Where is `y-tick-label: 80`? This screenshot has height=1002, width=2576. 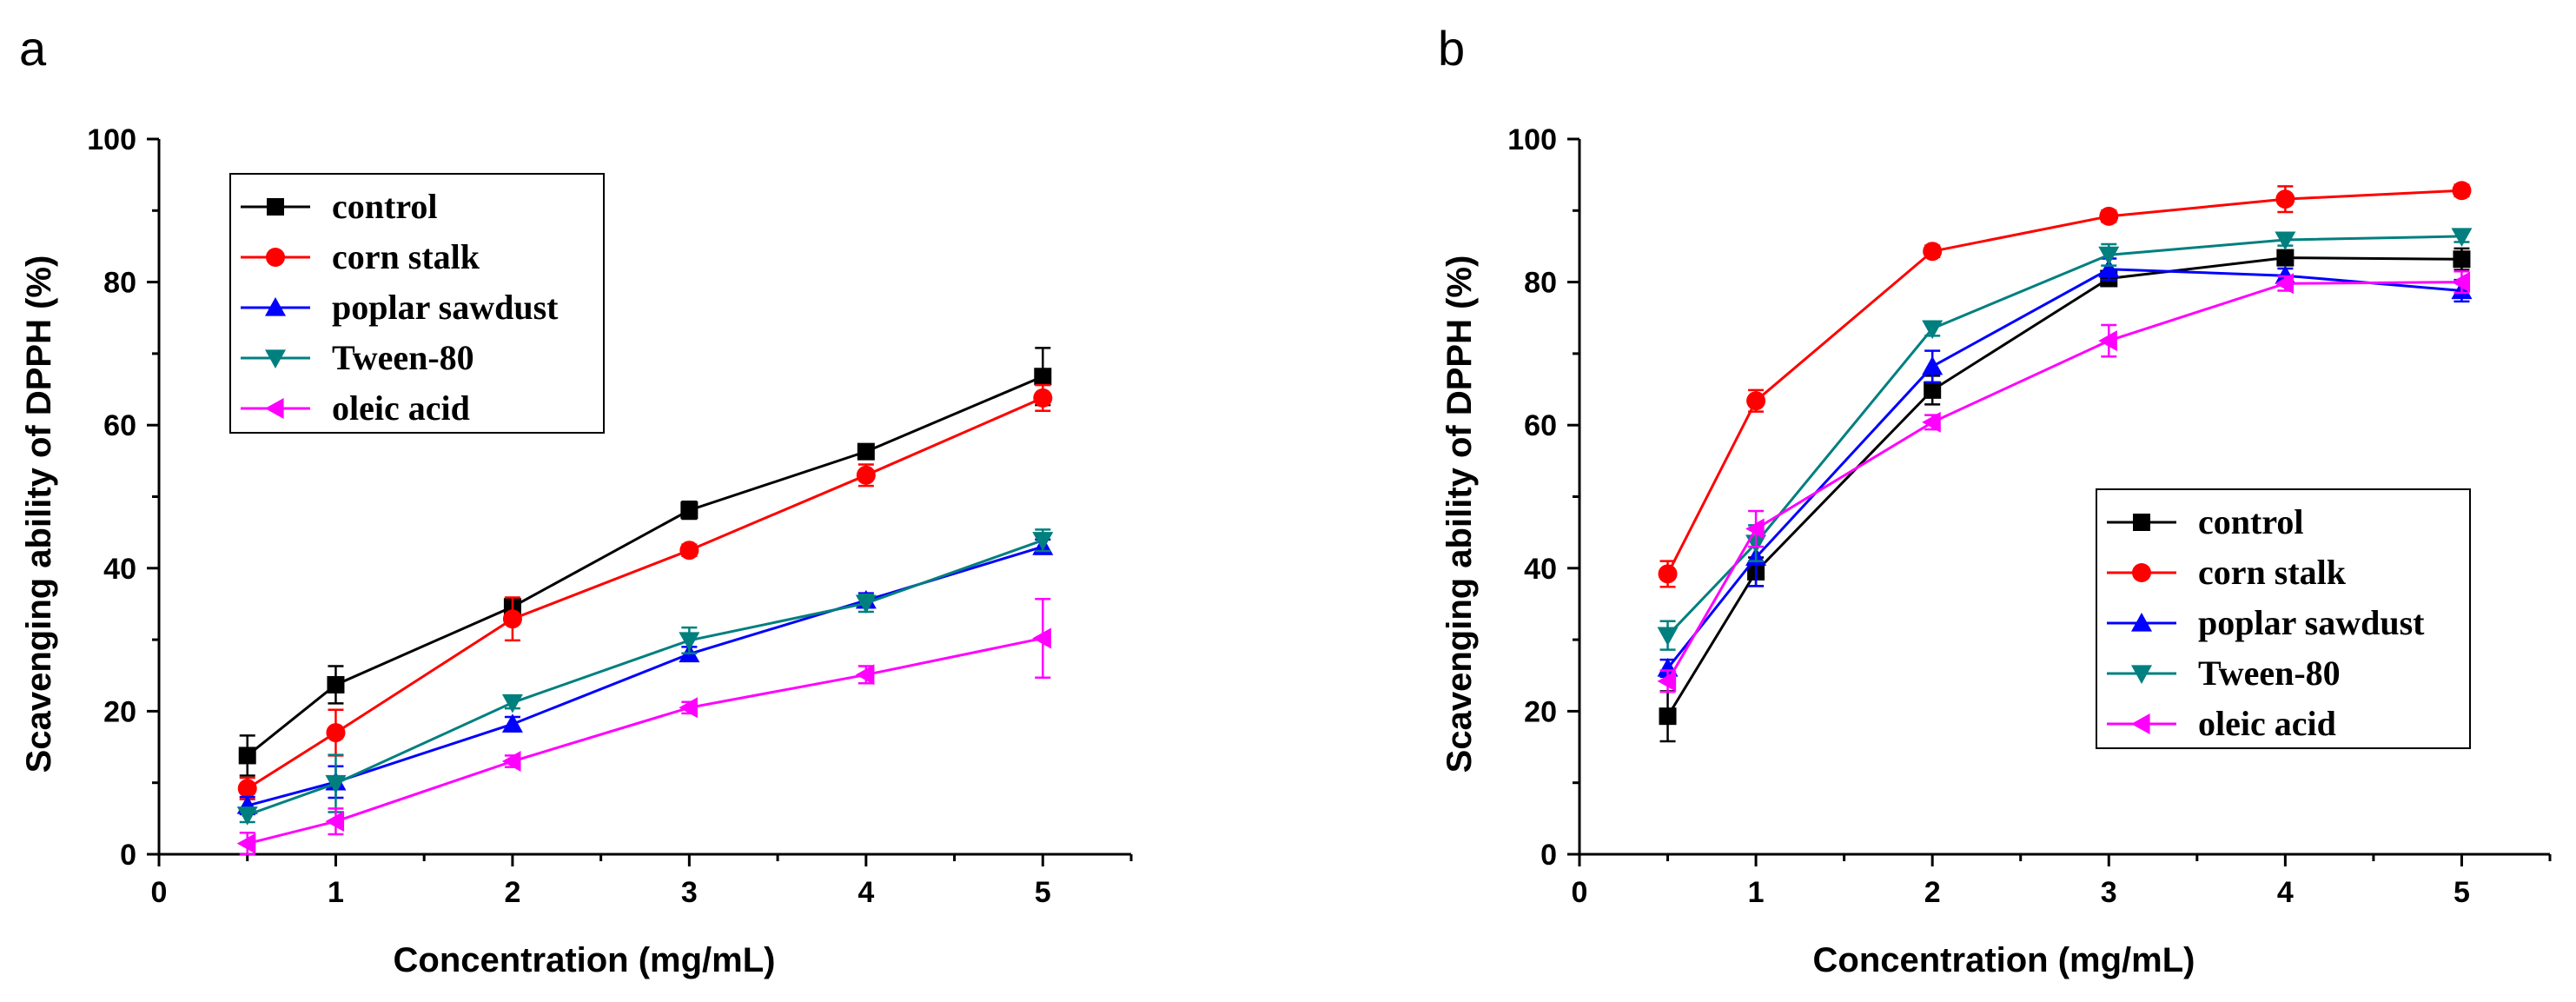 y-tick-label: 80 is located at coordinates (1540, 284).